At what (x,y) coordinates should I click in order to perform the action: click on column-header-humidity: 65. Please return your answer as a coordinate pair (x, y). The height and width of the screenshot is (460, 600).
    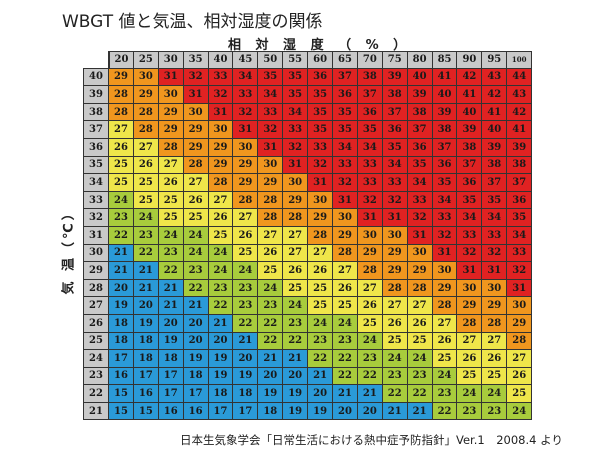
    Looking at the image, I should click on (345, 60).